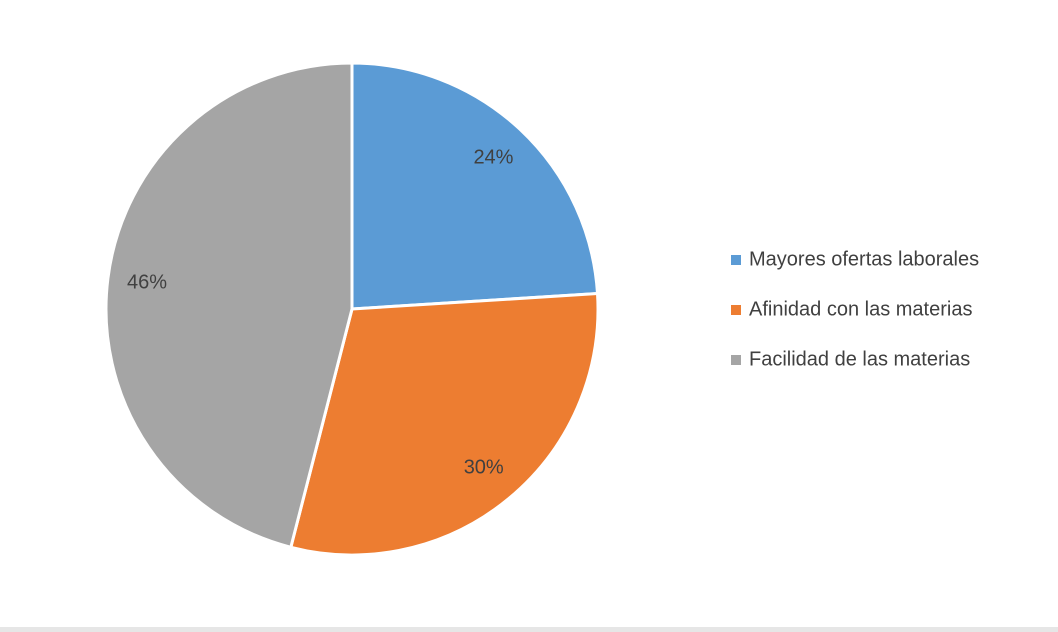 Image resolution: width=1058 pixels, height=632 pixels. What do you see at coordinates (493, 158) in the screenshot?
I see `data-label: 24%` at bounding box center [493, 158].